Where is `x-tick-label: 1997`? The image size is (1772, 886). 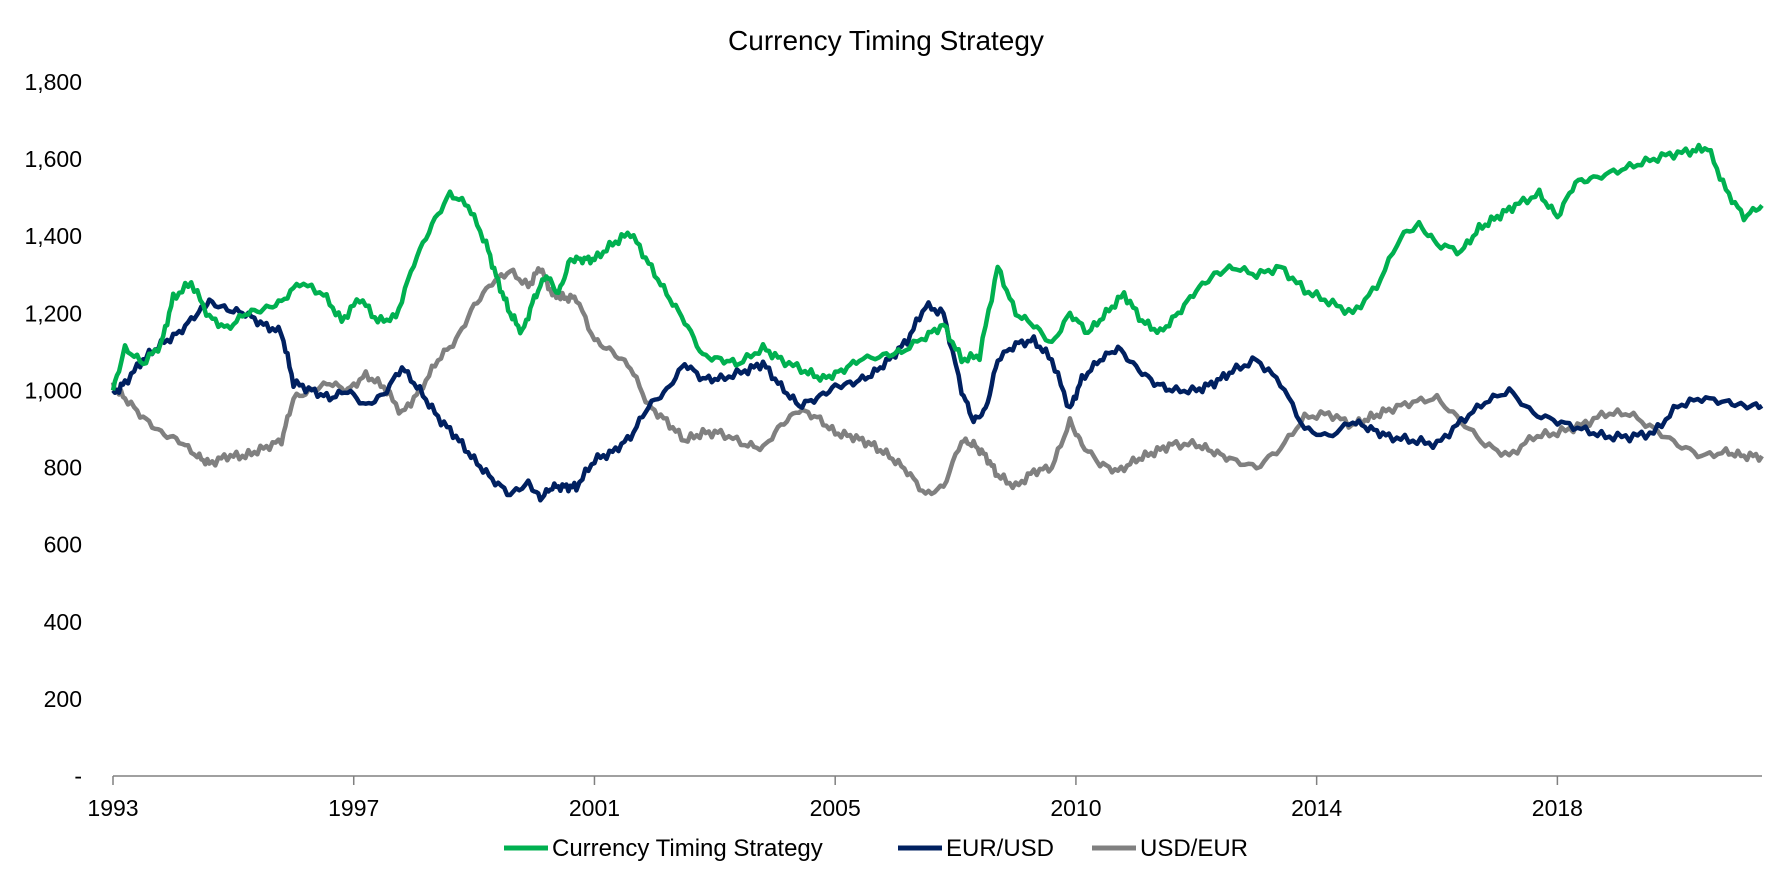
x-tick-label: 1997 is located at coordinates (353, 808).